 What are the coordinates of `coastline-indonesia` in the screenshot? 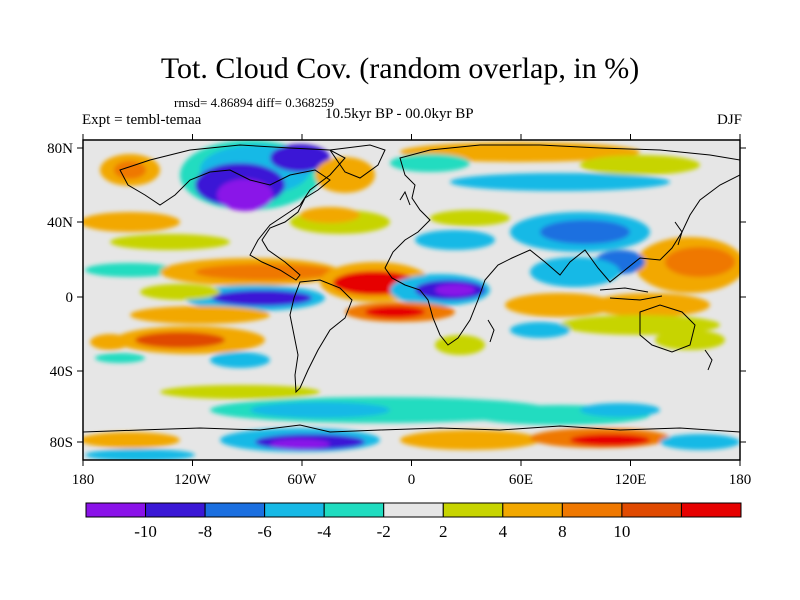 It's located at (631, 294).